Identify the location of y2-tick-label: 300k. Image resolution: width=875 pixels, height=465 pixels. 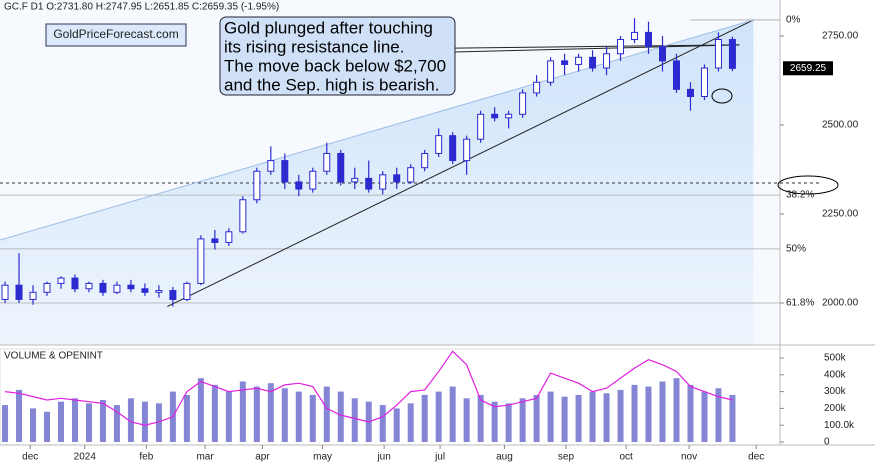
(835, 391).